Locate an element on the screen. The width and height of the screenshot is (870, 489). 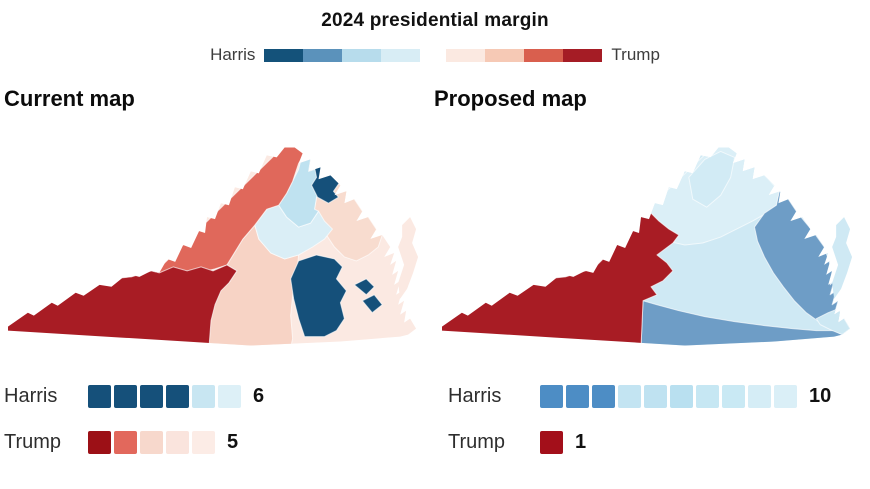
scale-trump-swatches is located at coordinates (524, 55).